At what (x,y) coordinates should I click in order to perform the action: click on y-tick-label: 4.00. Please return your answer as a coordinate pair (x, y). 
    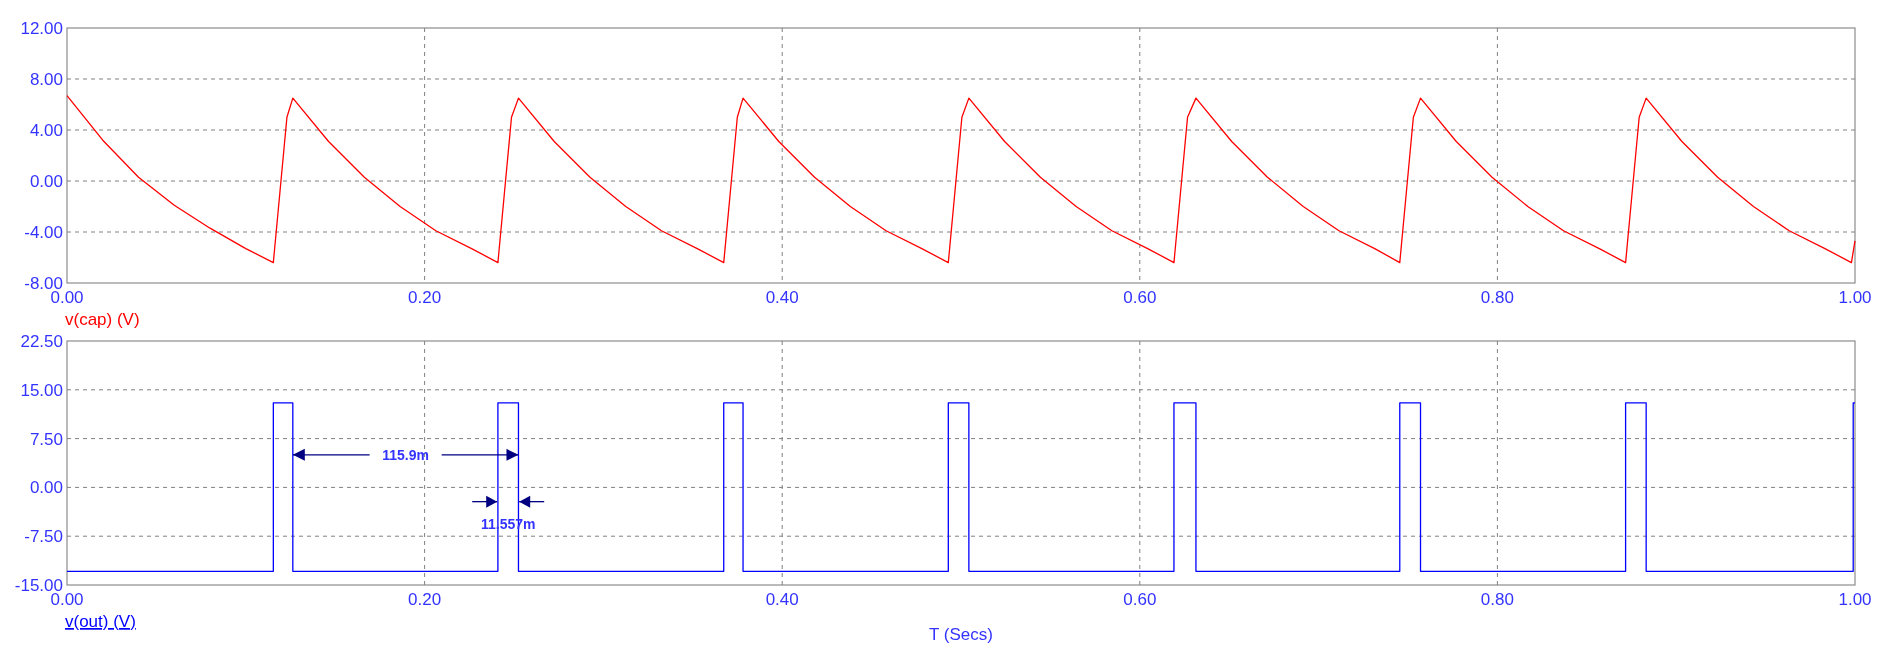
    Looking at the image, I should click on (46, 130).